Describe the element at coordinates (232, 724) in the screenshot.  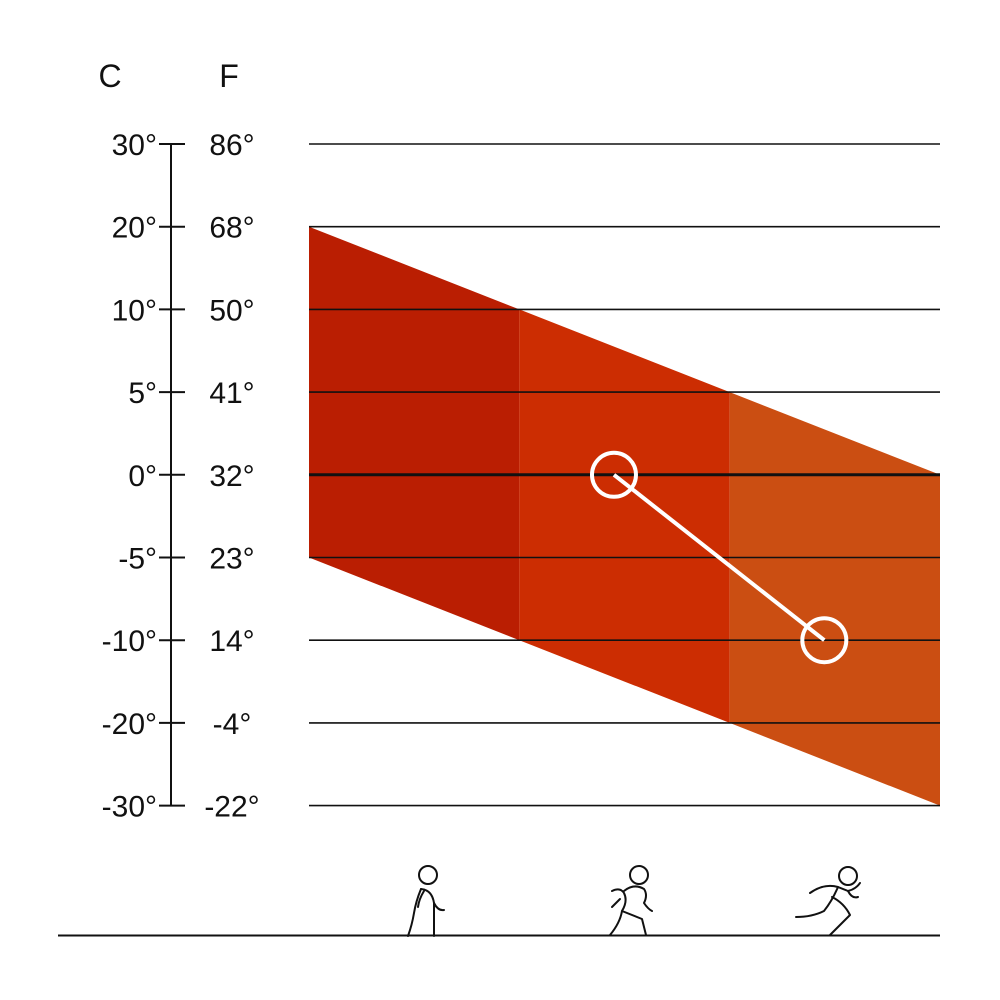
I see `fahrenheit-tick-label: -4°` at that location.